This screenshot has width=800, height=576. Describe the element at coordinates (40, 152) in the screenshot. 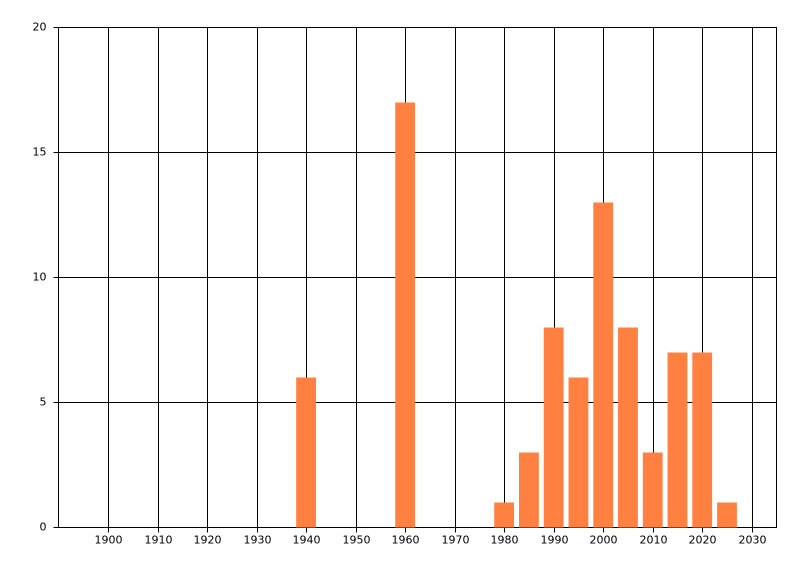

I see `y-tick-label: 15` at that location.